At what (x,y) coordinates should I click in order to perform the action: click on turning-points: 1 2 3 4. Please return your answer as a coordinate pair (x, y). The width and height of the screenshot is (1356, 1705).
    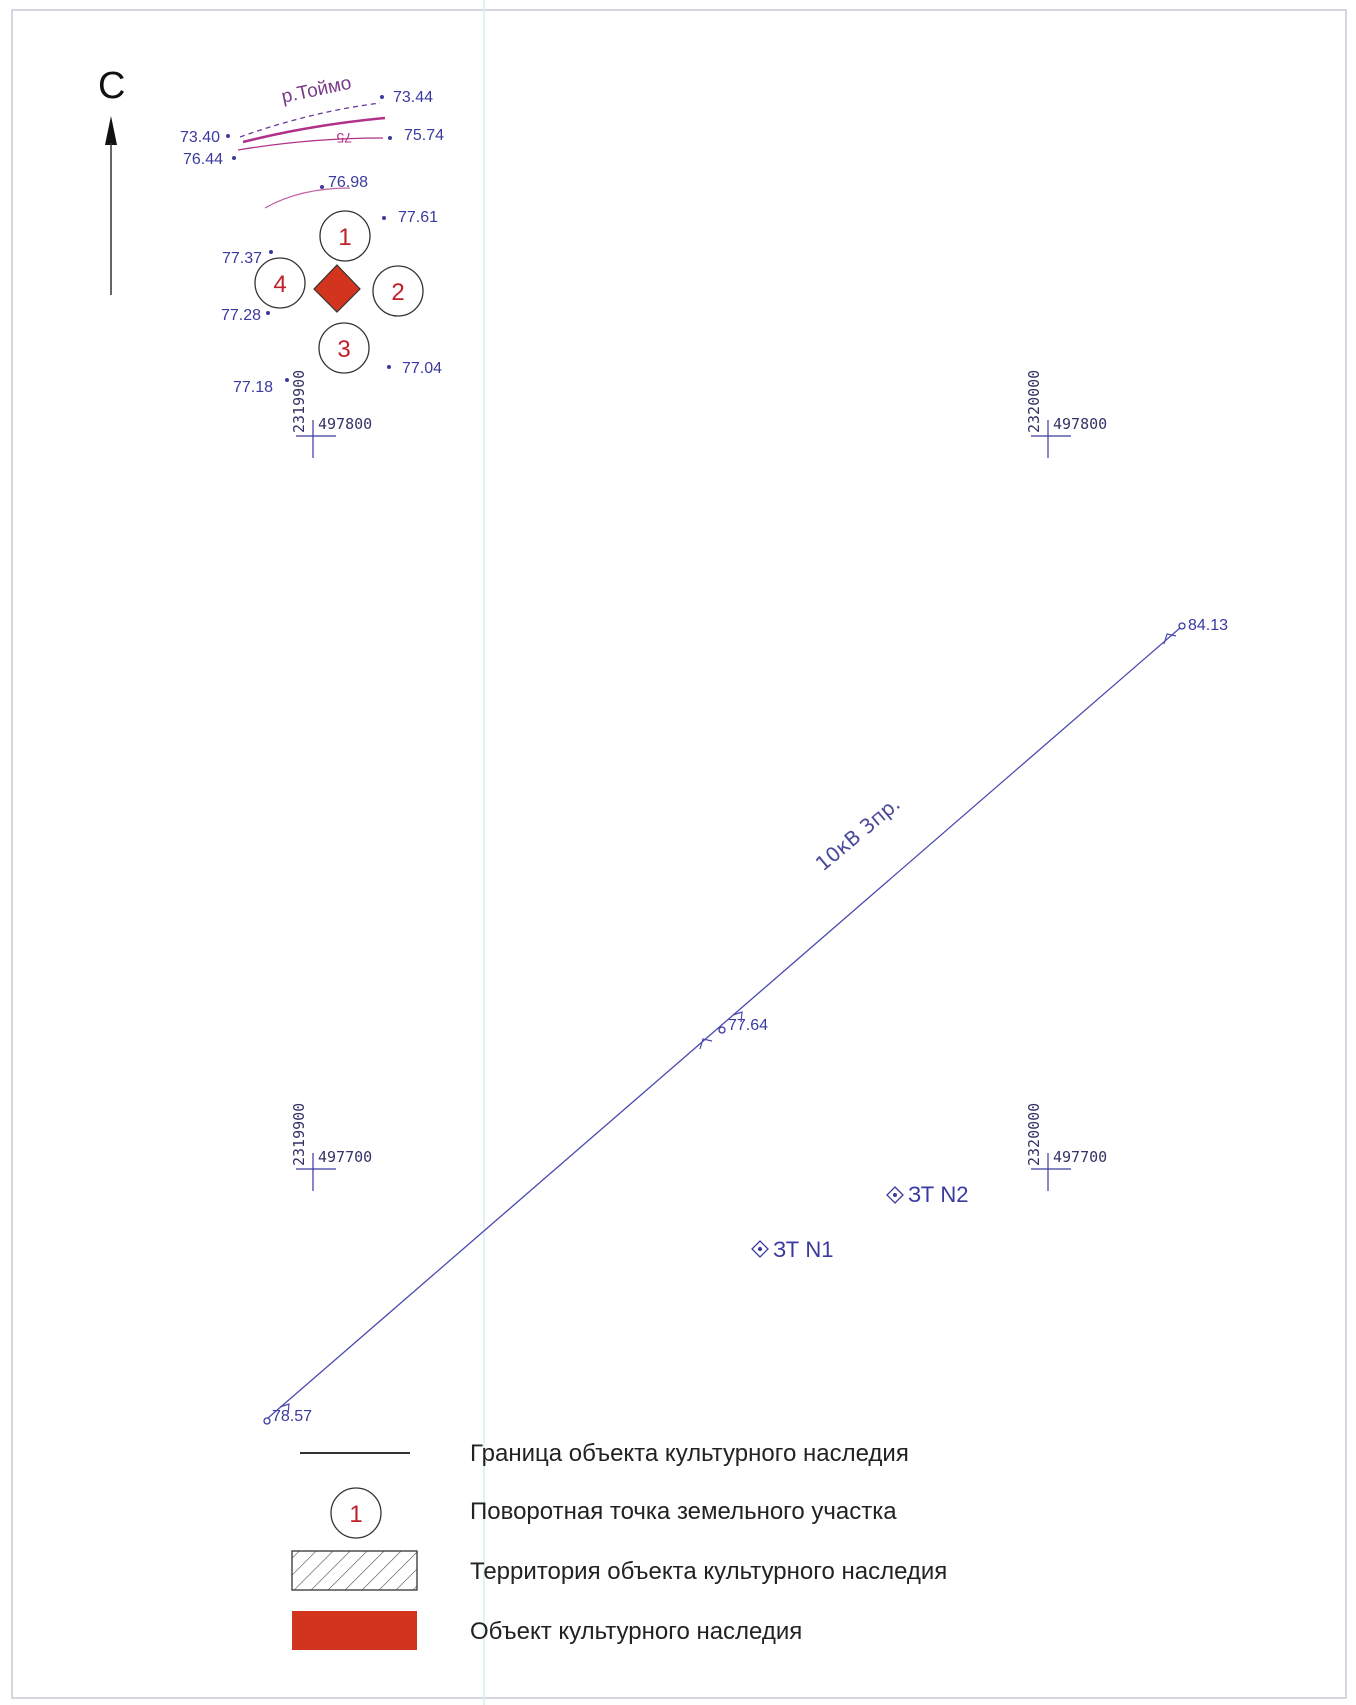
    Looking at the image, I should click on (339, 292).